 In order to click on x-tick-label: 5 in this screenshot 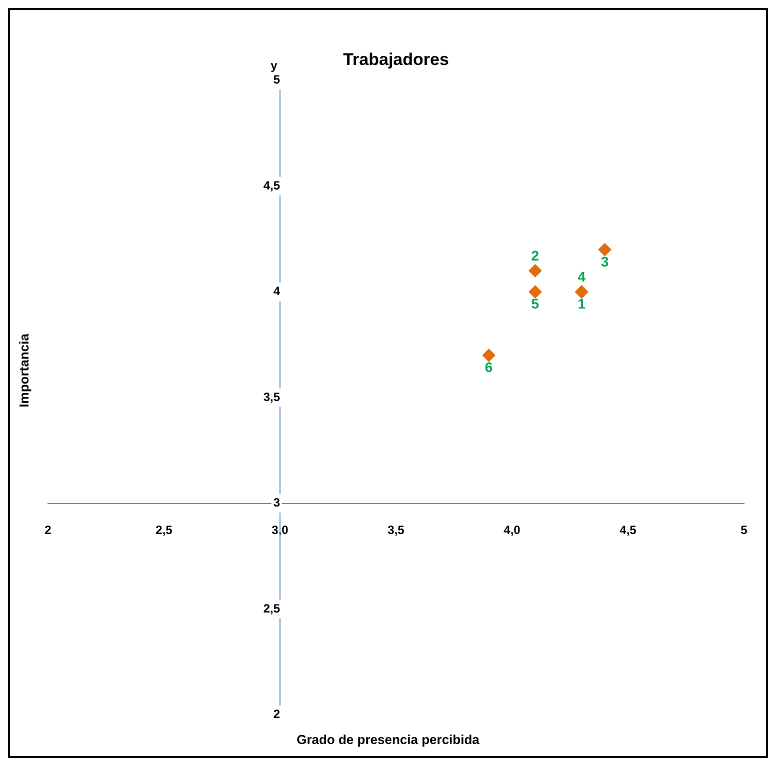, I will do `click(744, 529)`.